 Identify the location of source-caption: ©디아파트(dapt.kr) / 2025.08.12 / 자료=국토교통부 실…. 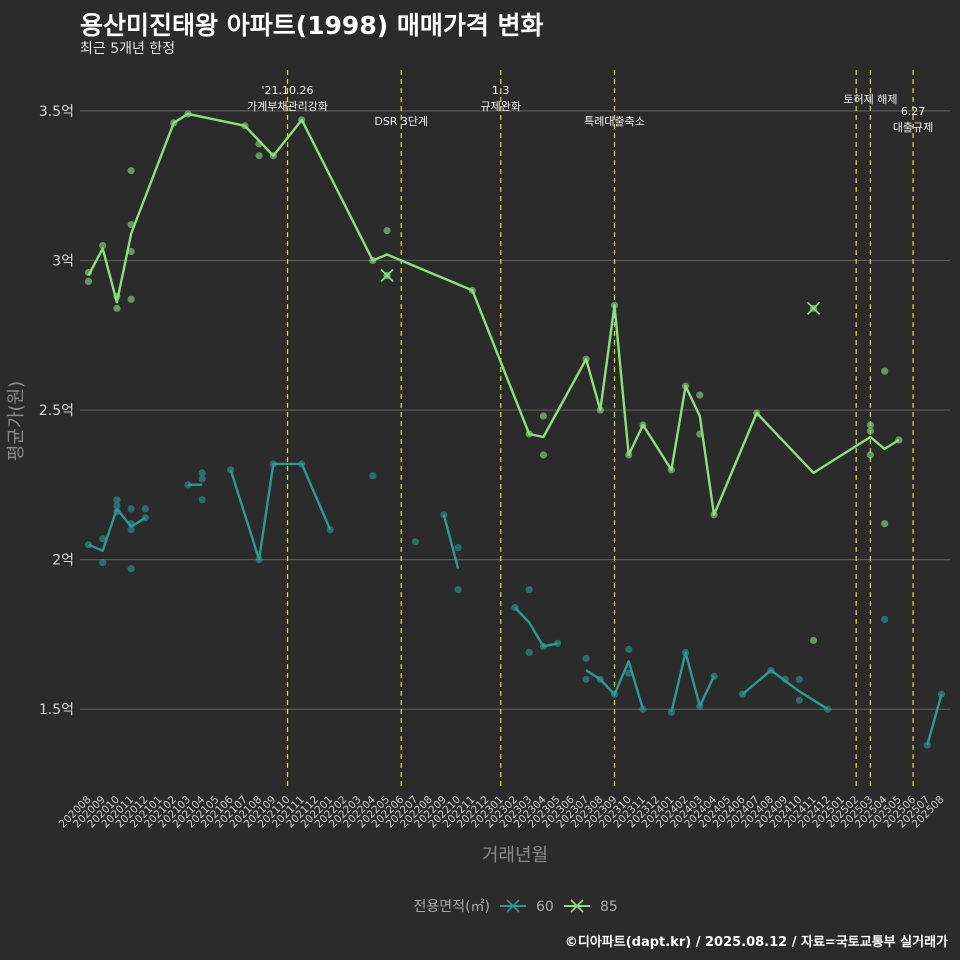
(756, 942).